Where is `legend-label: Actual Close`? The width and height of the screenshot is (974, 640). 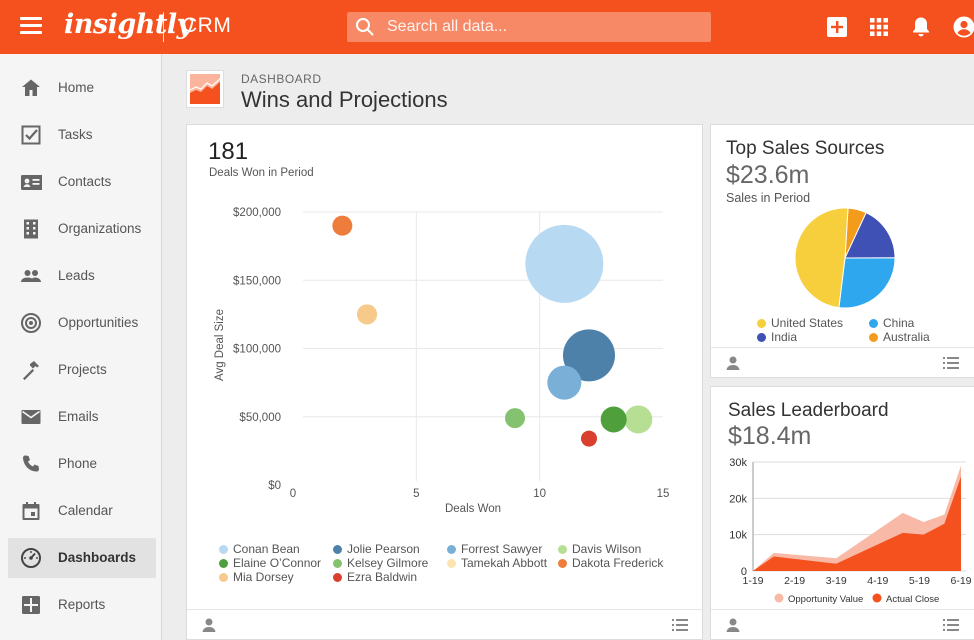 legend-label: Actual Close is located at coordinates (912, 599).